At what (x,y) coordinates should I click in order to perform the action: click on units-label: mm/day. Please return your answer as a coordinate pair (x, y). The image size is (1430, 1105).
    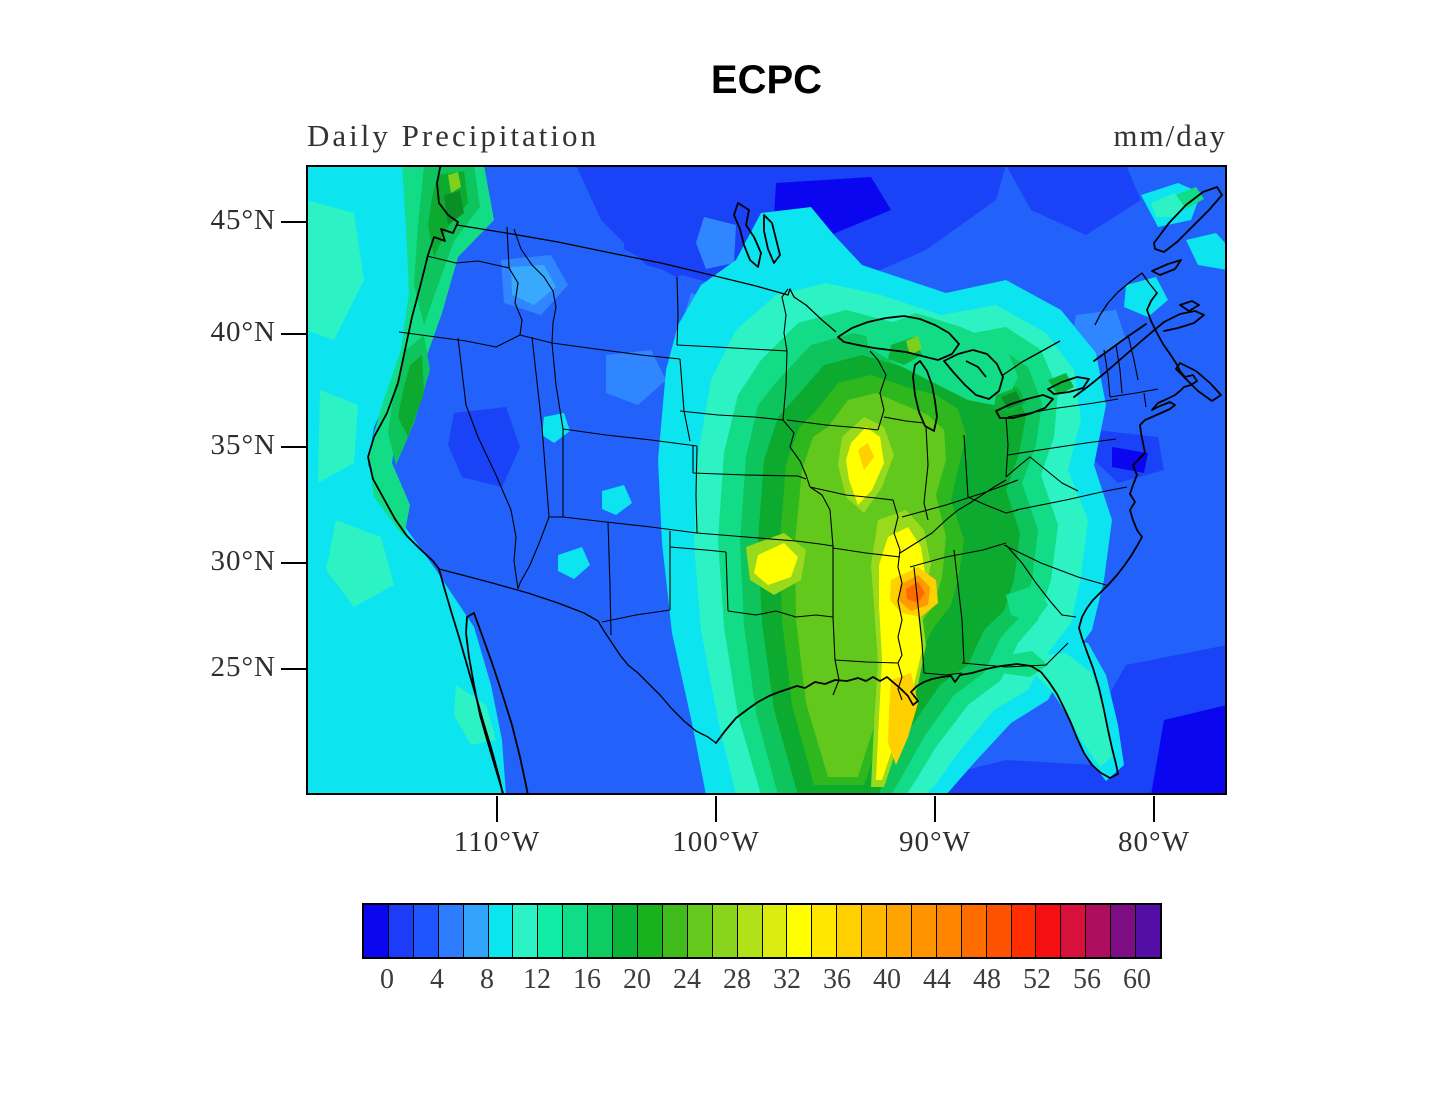
    Looking at the image, I should click on (1170, 135).